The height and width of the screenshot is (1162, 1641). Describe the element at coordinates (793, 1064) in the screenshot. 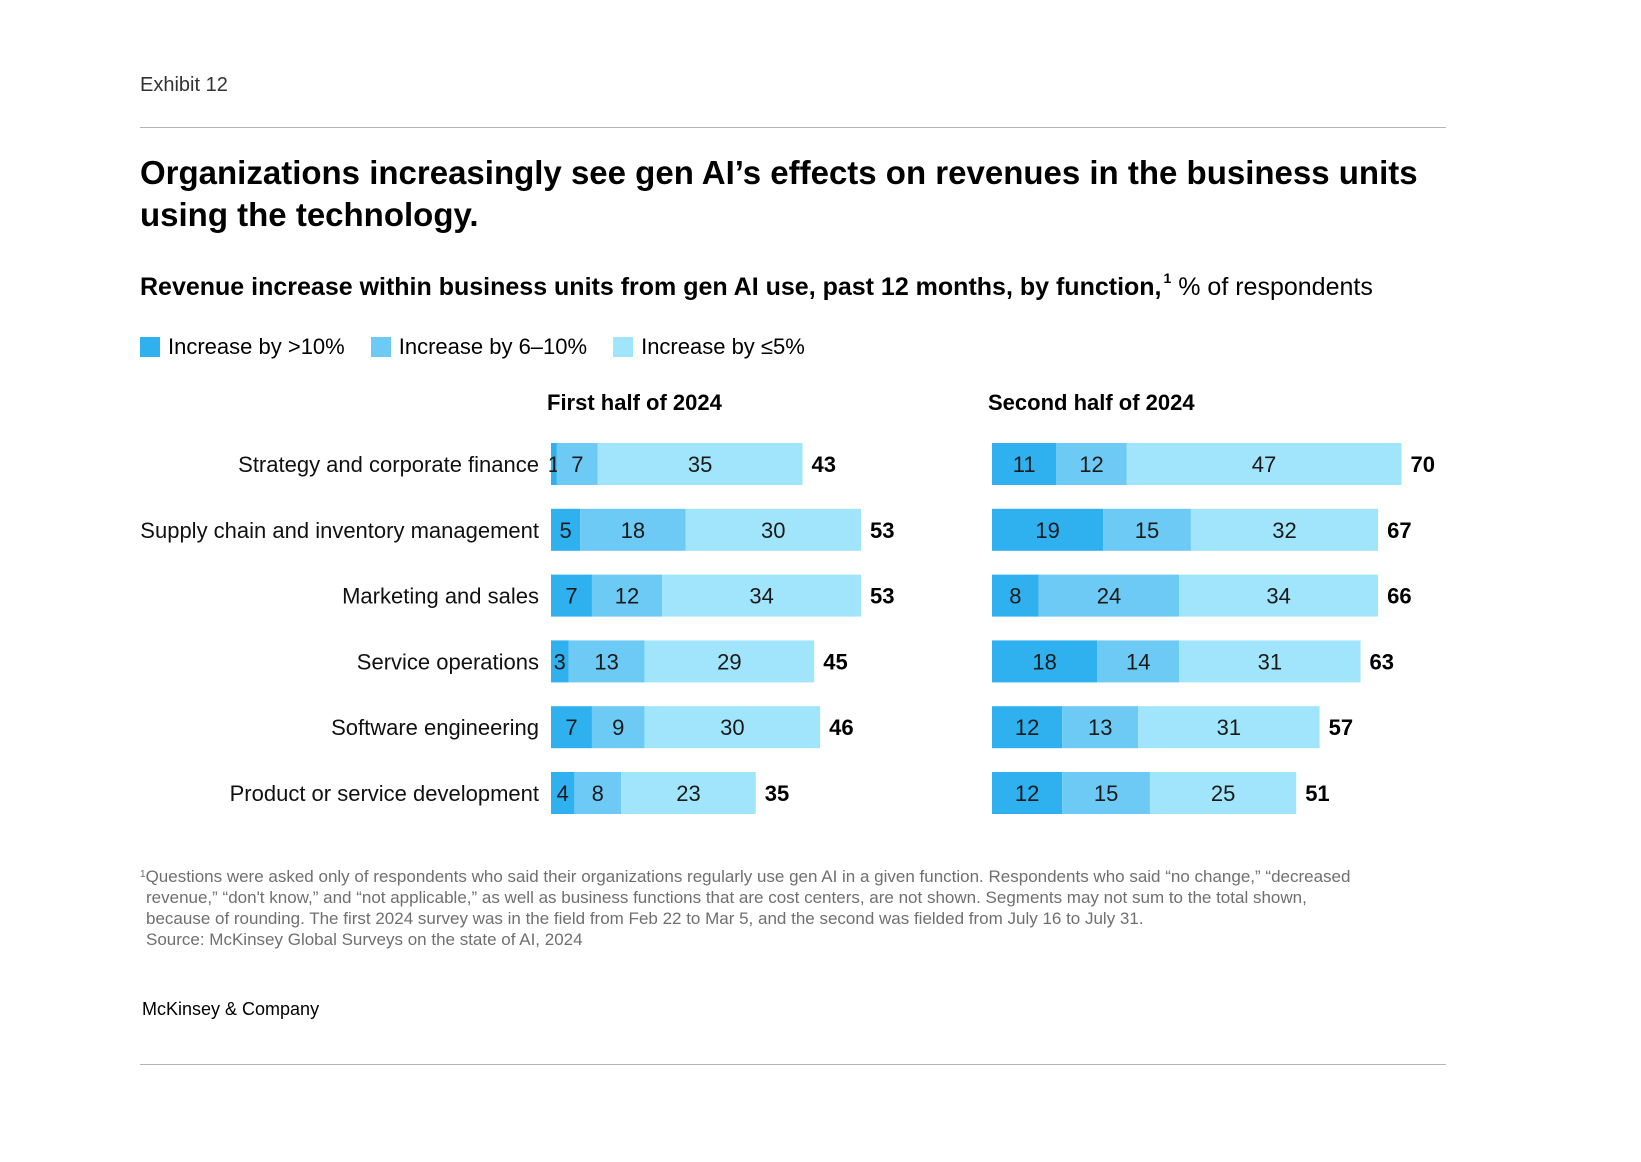

I see `bottom-rule` at that location.